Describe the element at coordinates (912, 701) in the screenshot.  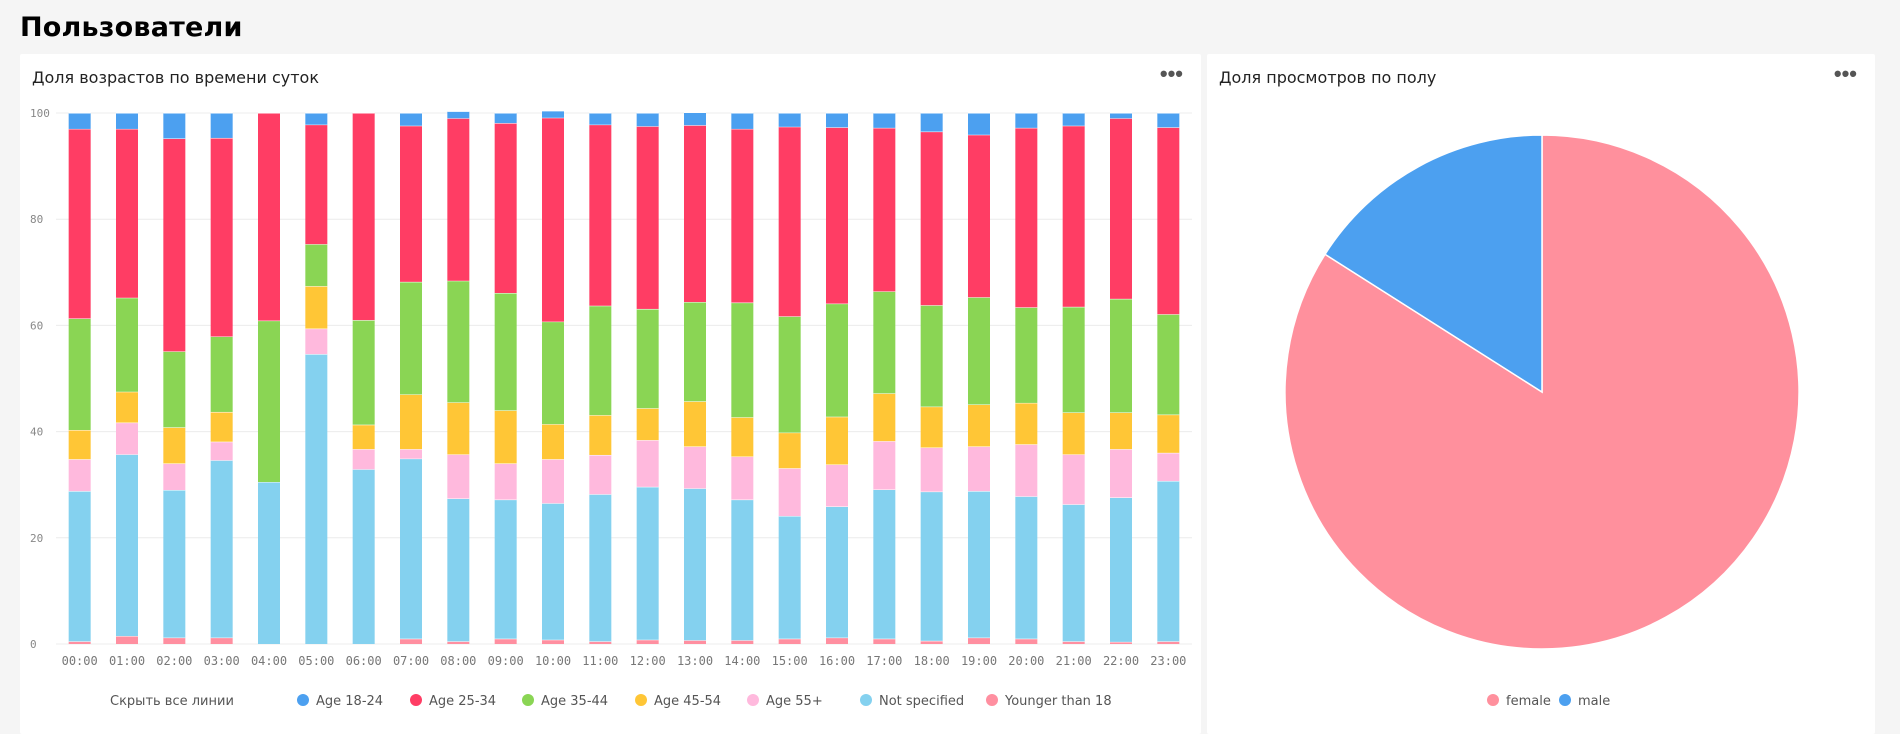
I see `legend-item-not-specified: Not specified` at that location.